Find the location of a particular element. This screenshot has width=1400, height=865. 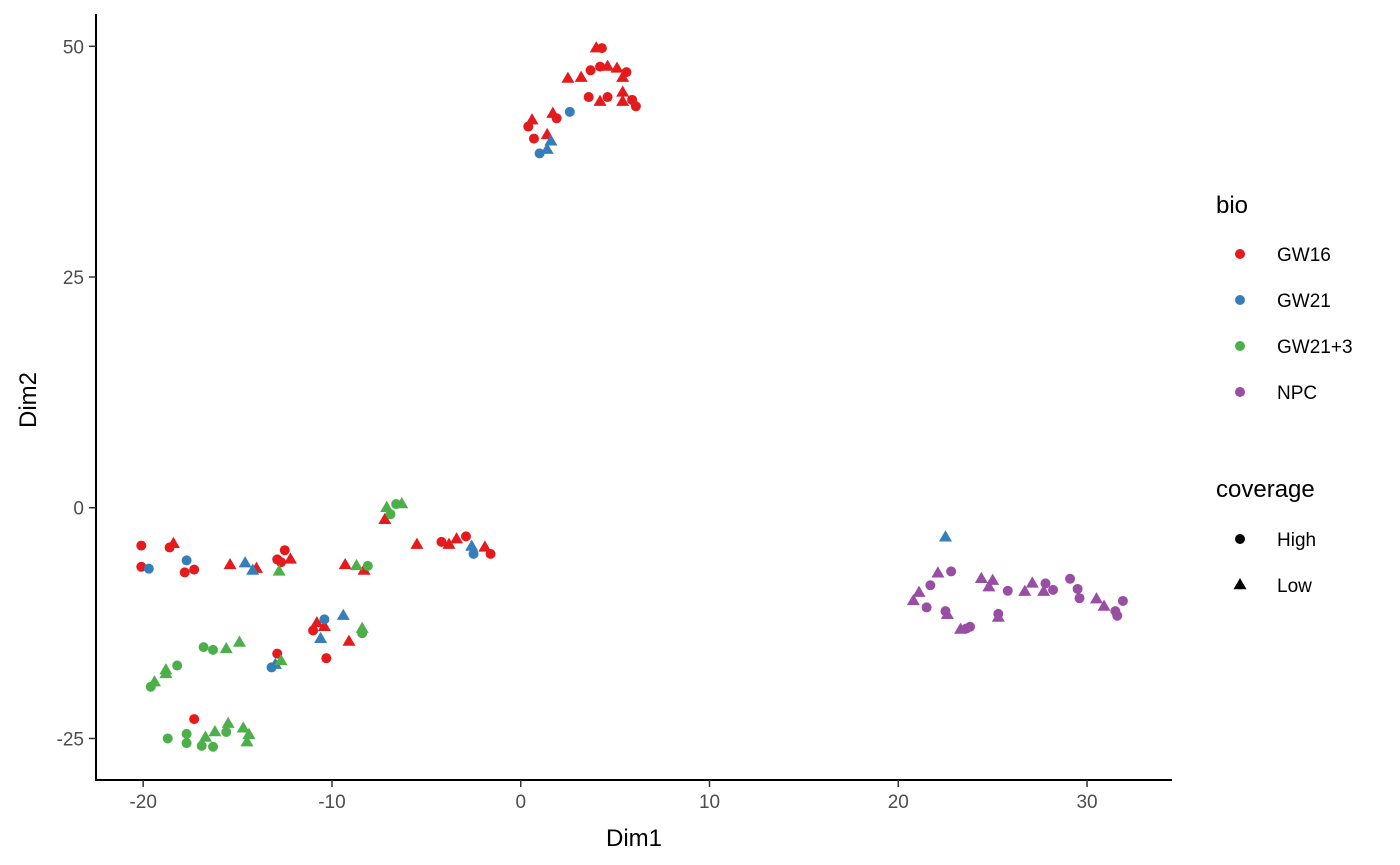

legend-label: High is located at coordinates (1296, 540).